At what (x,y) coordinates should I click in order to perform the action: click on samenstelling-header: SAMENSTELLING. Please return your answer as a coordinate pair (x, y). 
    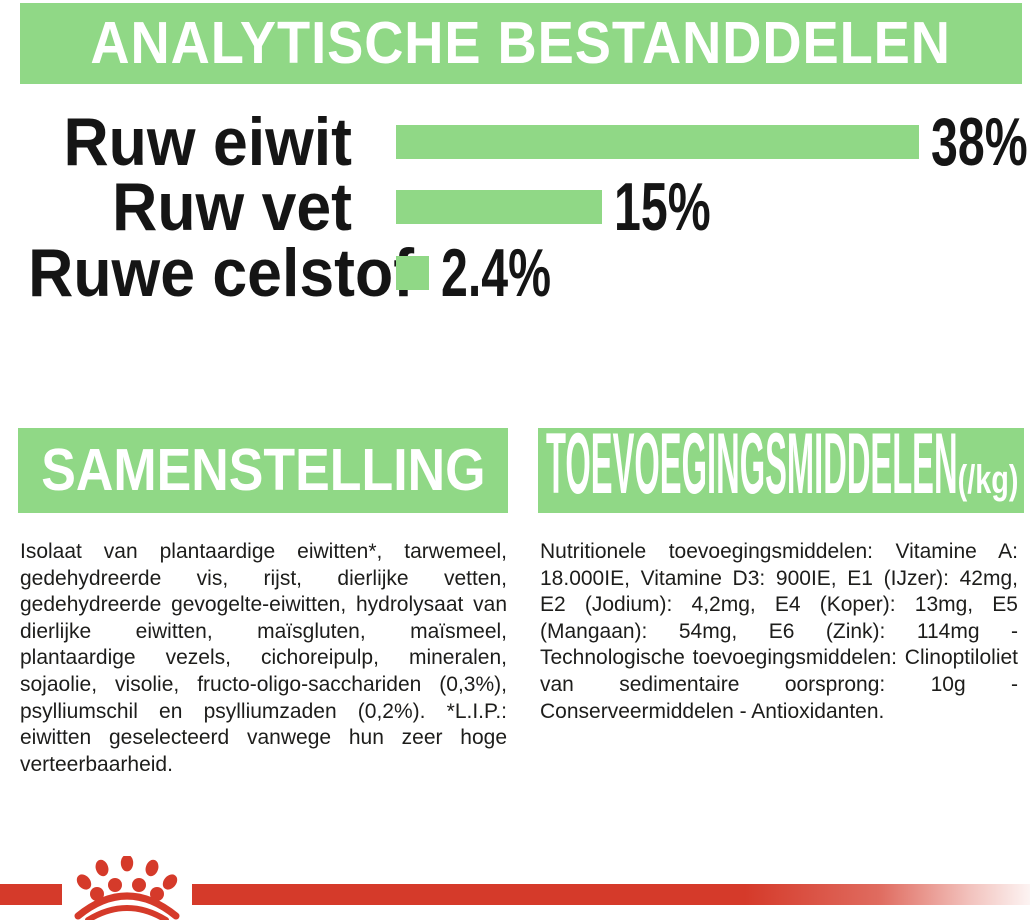
    Looking at the image, I should click on (263, 470).